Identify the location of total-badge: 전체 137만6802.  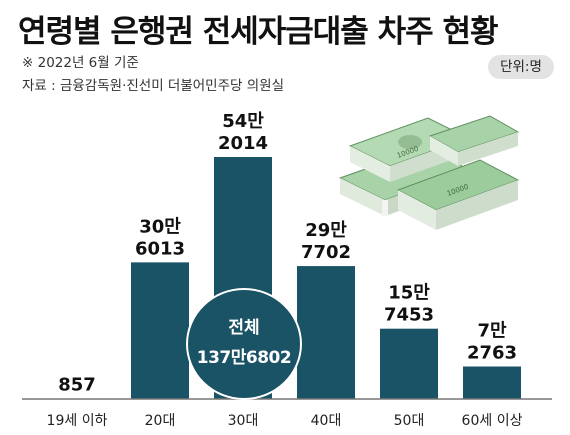
(244, 344).